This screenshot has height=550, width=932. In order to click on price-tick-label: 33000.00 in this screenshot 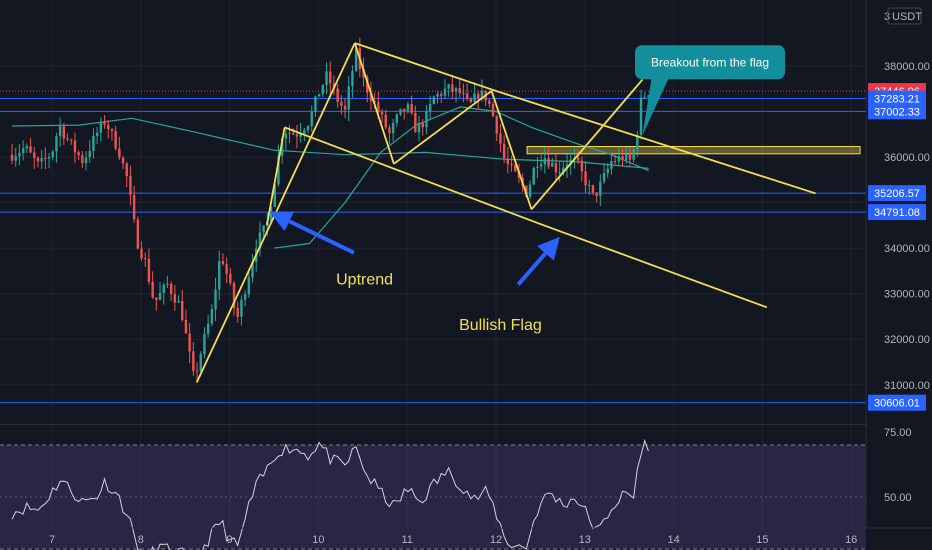, I will do `click(907, 295)`.